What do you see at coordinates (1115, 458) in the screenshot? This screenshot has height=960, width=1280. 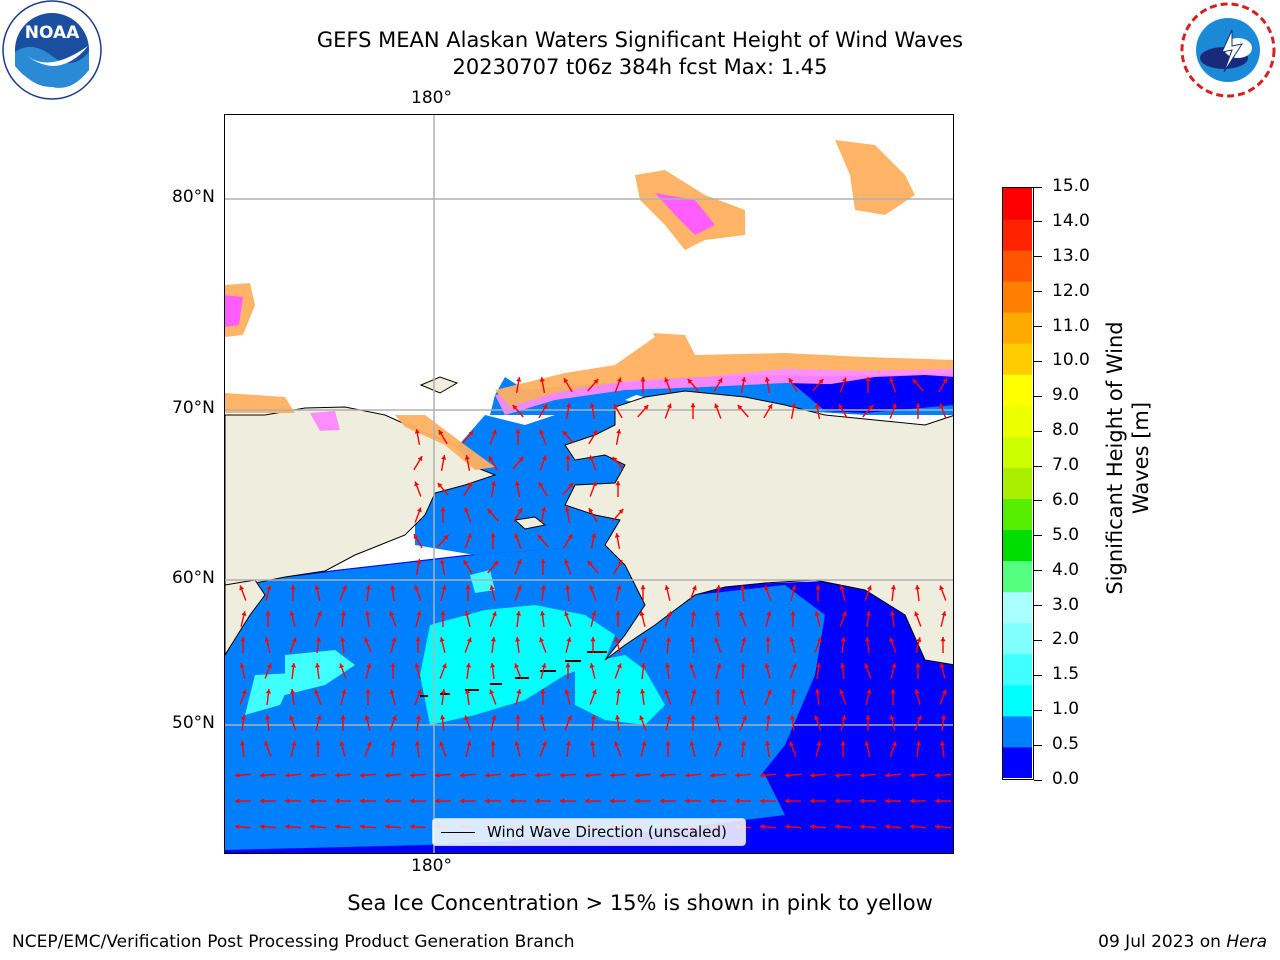 I see `colorbar-label-line1: Significant Height of Wind` at bounding box center [1115, 458].